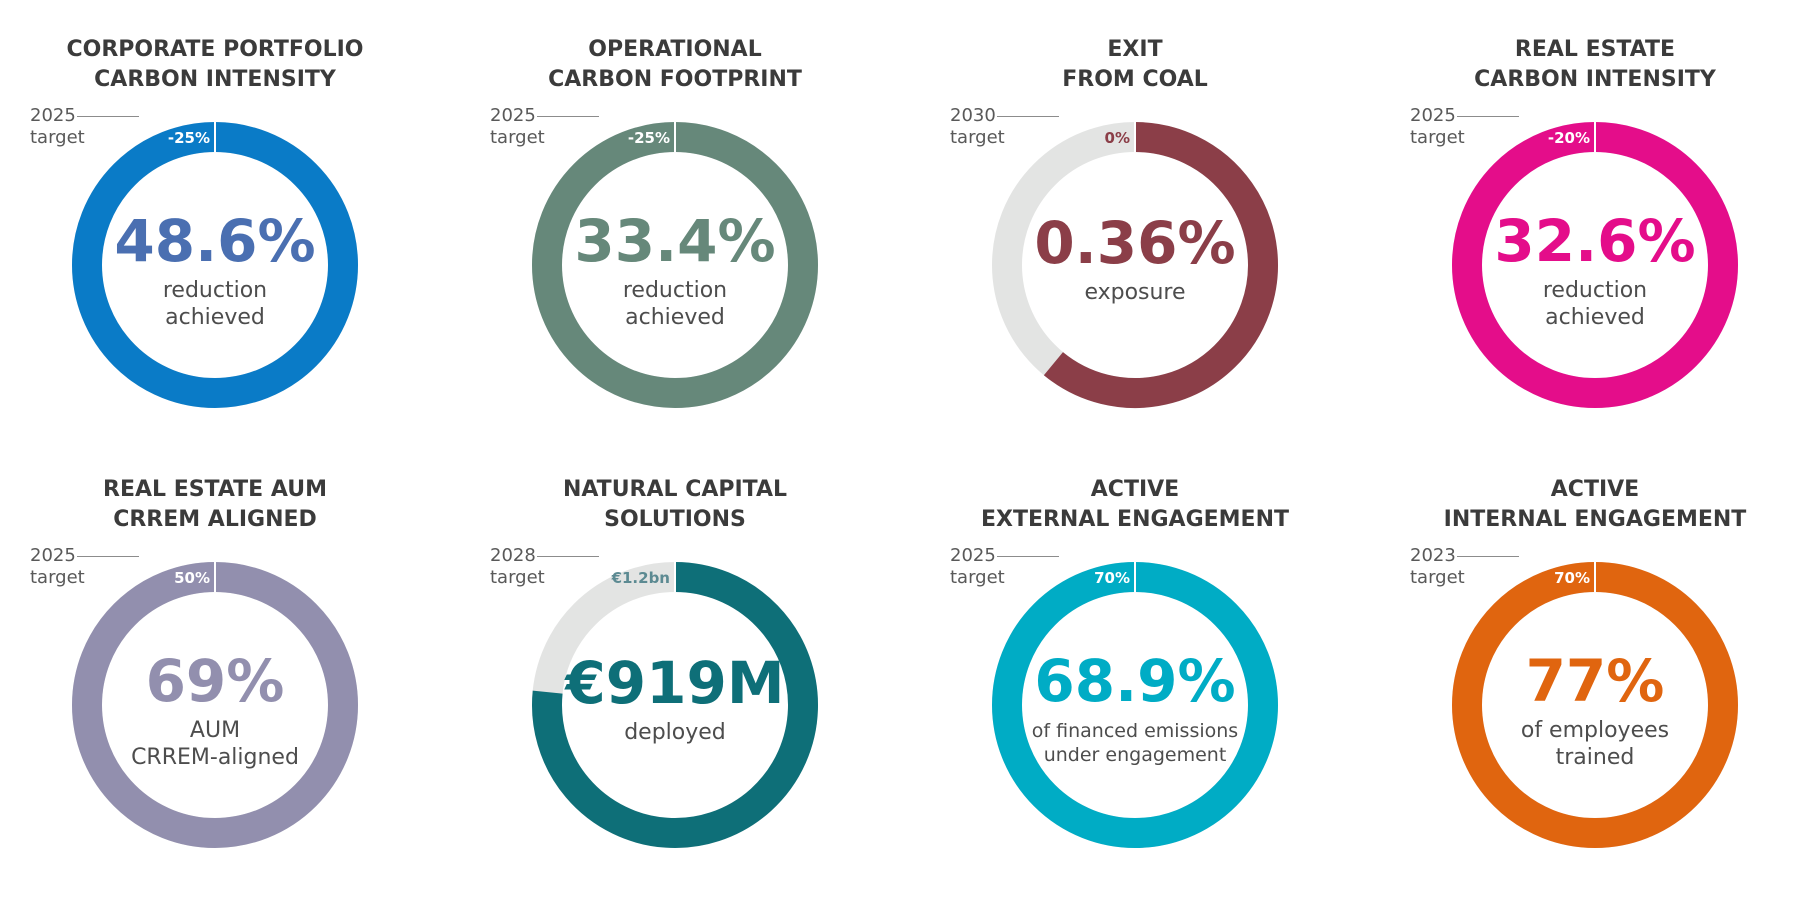 Image resolution: width=1799 pixels, height=905 pixels. I want to click on kpi-value: 33.4%, so click(674, 241).